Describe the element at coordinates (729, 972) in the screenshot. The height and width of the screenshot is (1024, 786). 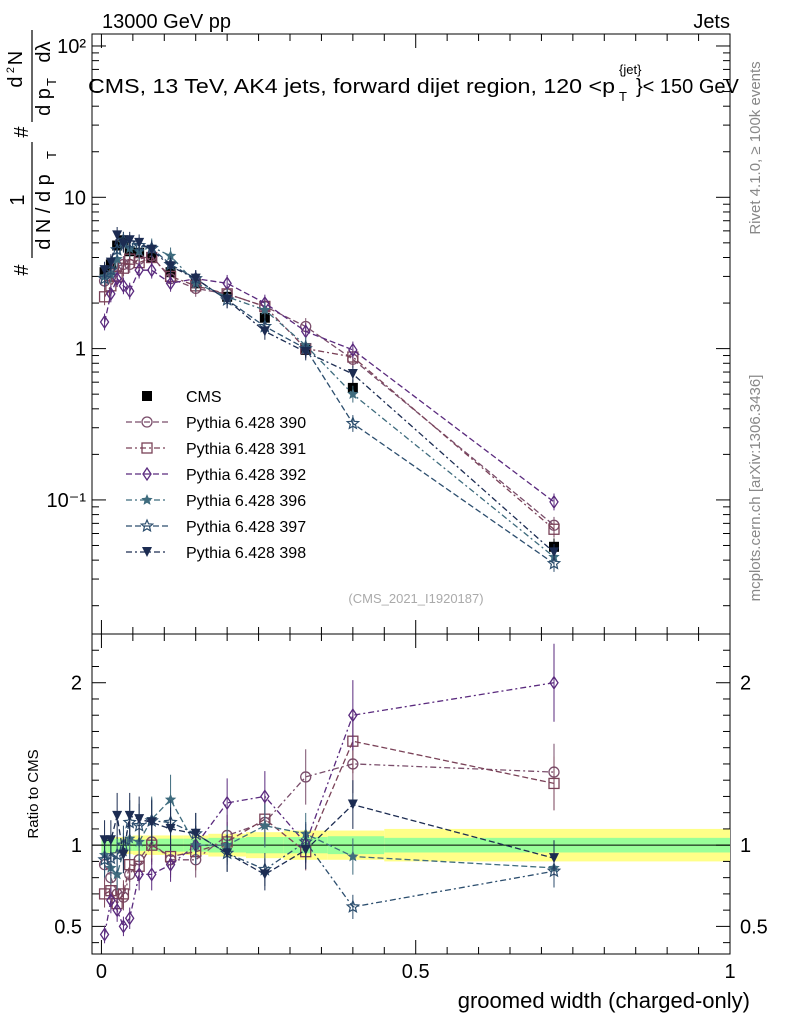
I see `x-tick-label: 1` at that location.